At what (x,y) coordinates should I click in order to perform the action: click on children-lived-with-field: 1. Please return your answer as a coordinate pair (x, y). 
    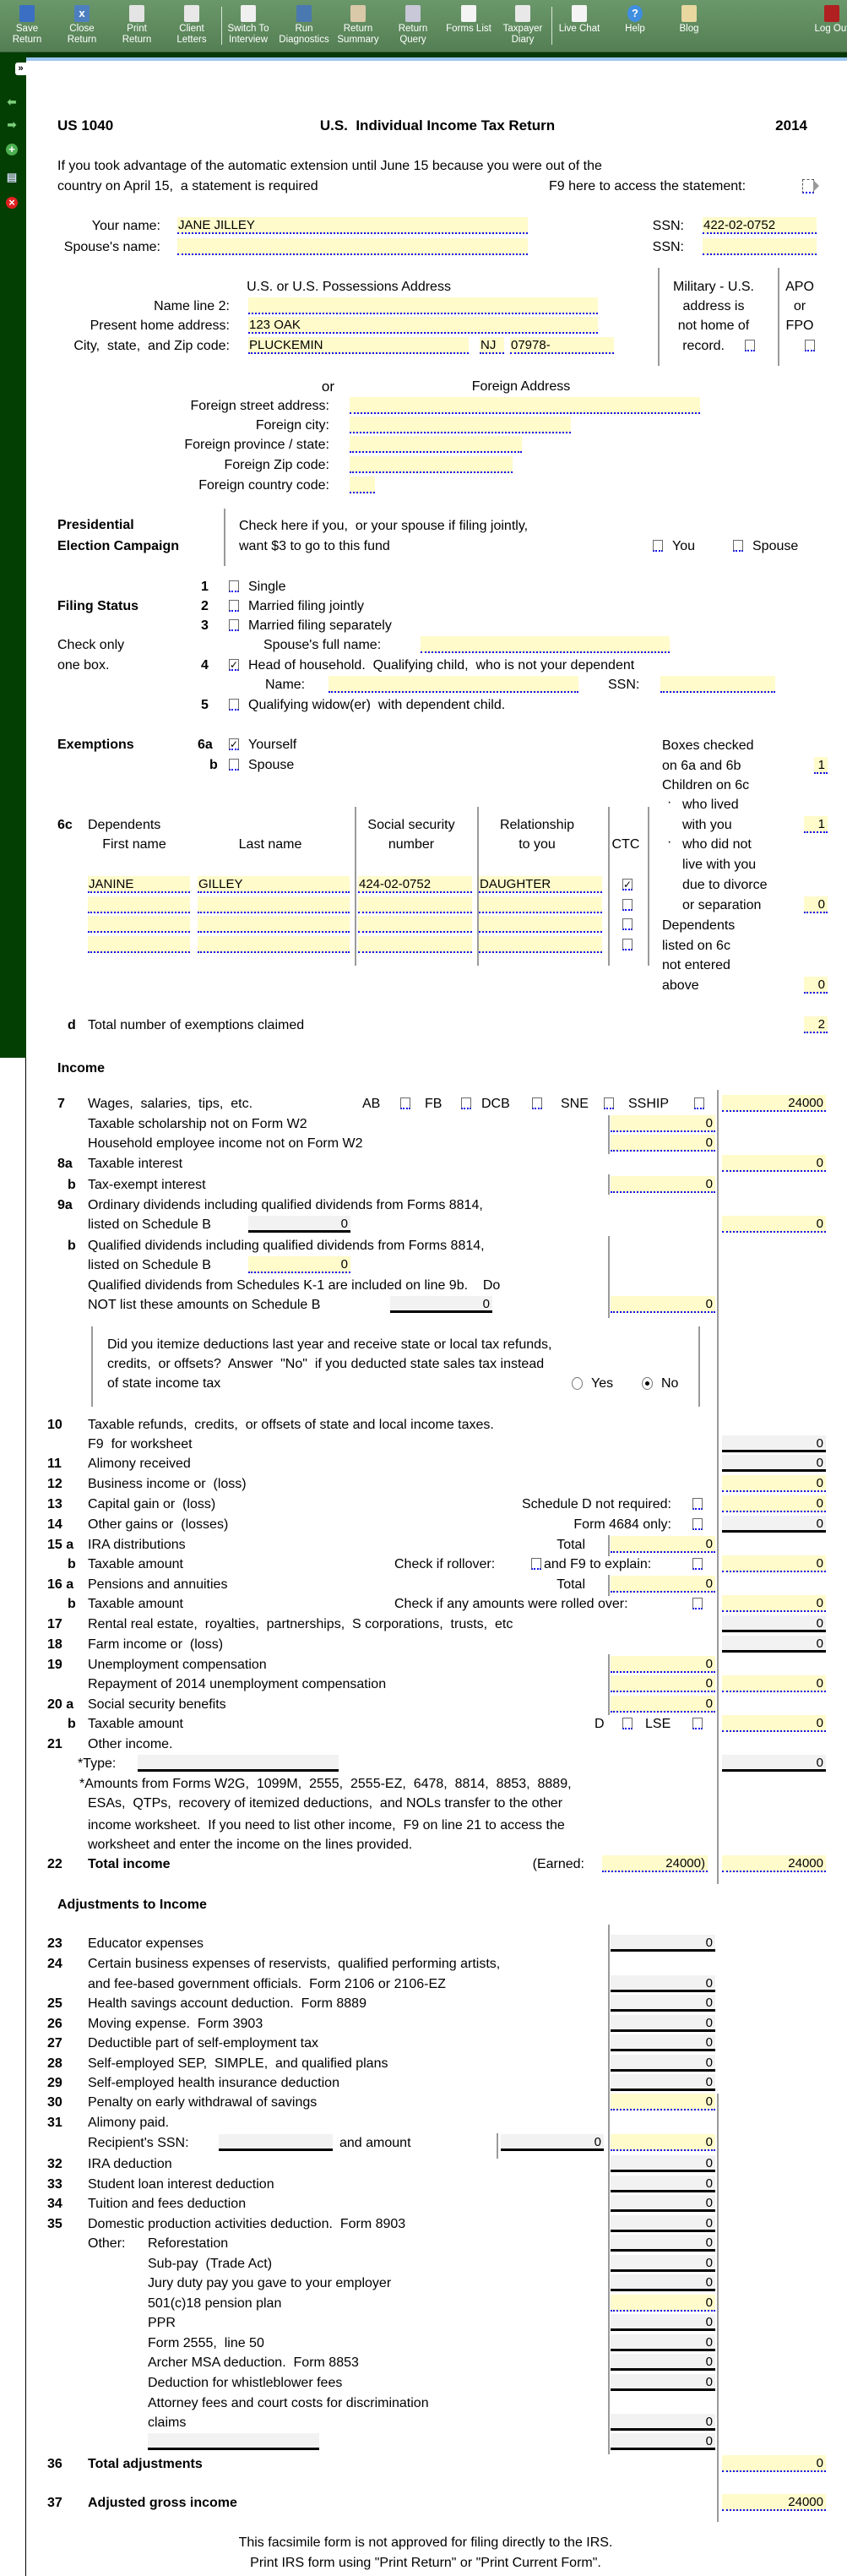
    Looking at the image, I should click on (816, 824).